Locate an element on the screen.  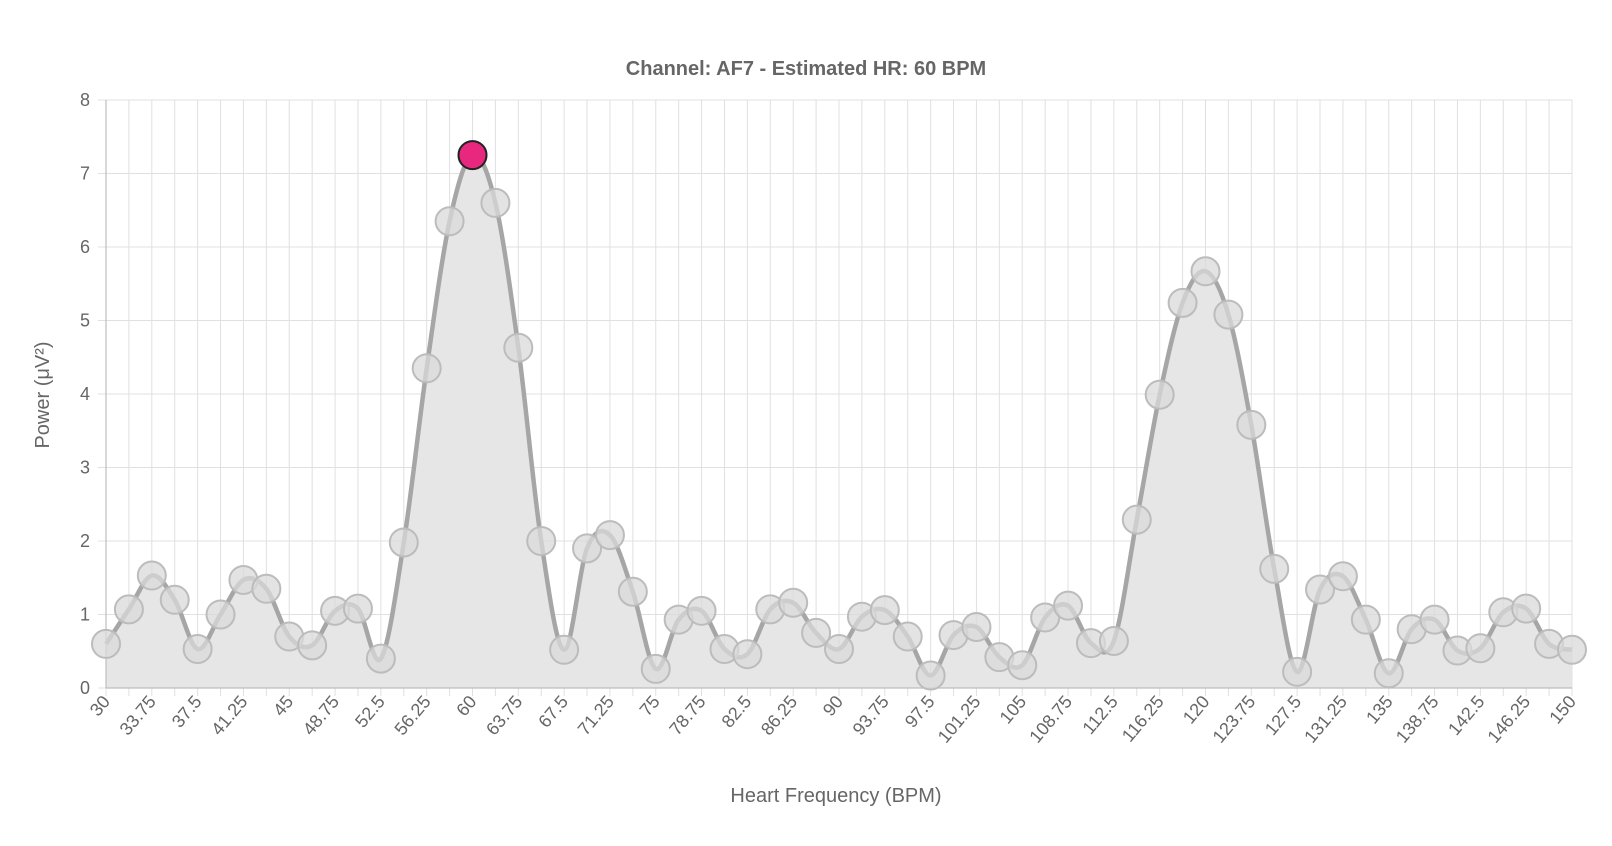
x-tick-label: 138.75 is located at coordinates (1417, 719).